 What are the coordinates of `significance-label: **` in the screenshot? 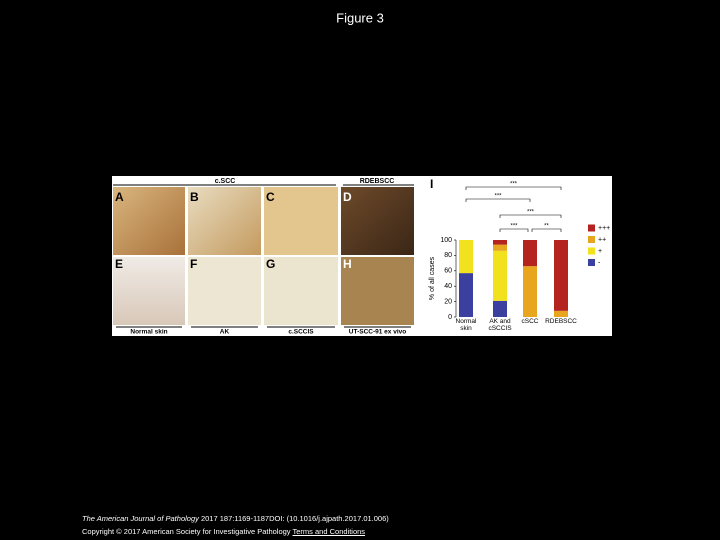 It's located at (546, 227).